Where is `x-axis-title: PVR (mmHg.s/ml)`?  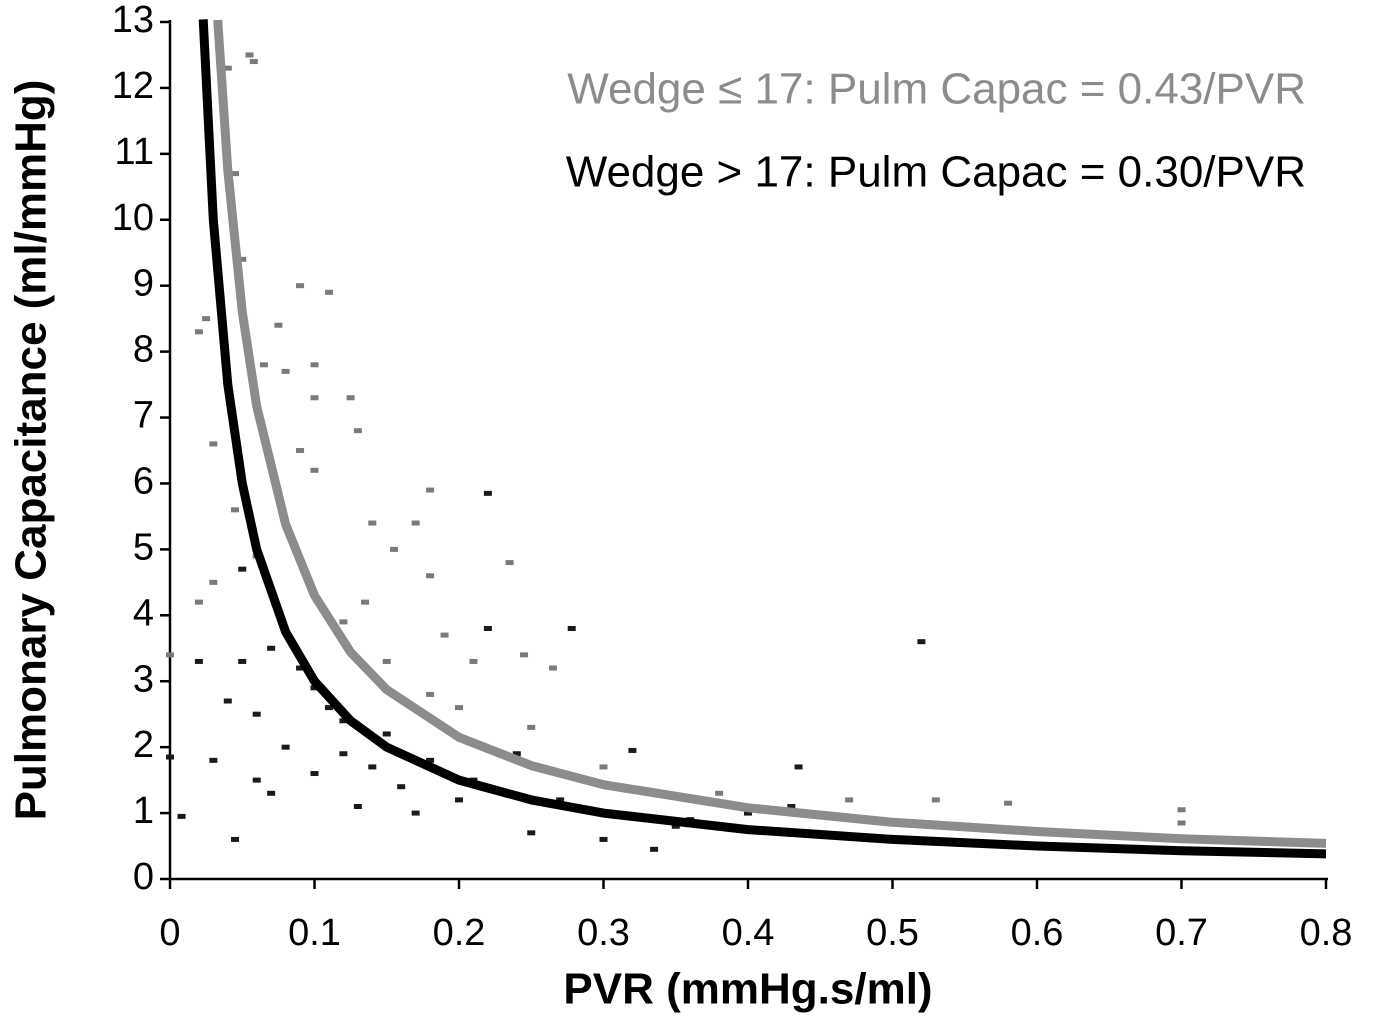 x-axis-title: PVR (mmHg.s/ml) is located at coordinates (747, 989).